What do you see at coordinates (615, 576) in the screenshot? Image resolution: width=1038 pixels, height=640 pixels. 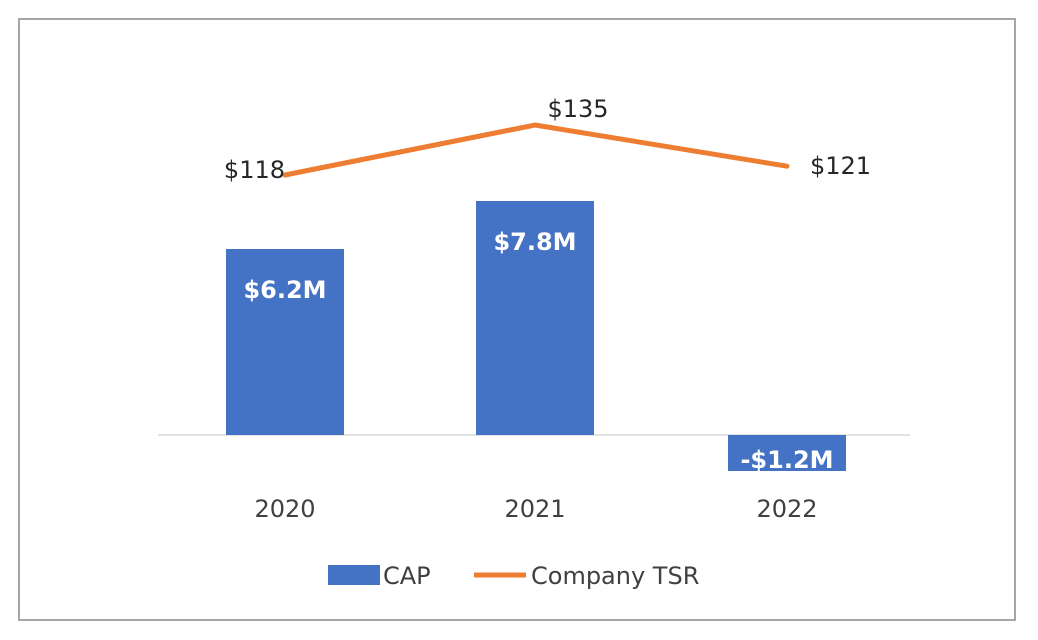 I see `legend-tsr-label: Company TSR` at bounding box center [615, 576].